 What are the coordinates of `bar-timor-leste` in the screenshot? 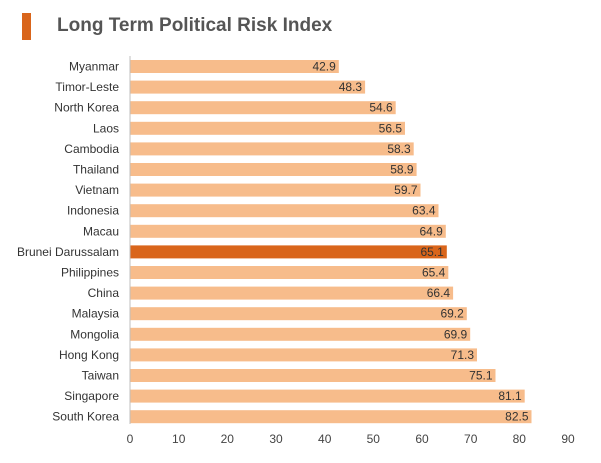 It's located at (248, 87).